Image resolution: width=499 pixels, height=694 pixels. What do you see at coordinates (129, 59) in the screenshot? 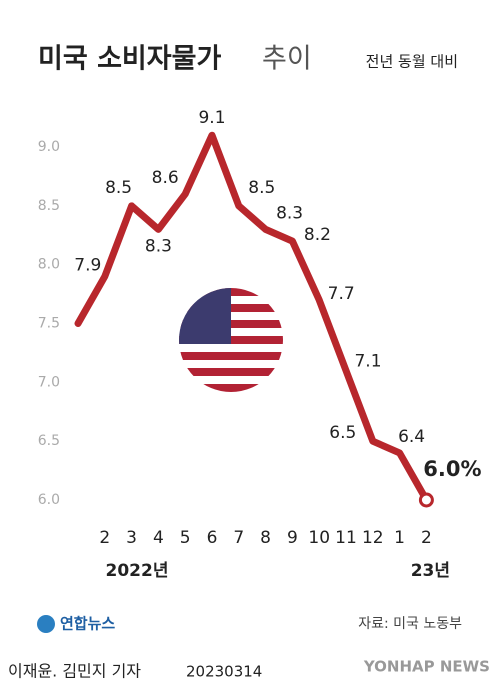
I see `chart-title: 미국 소비자물가` at bounding box center [129, 59].